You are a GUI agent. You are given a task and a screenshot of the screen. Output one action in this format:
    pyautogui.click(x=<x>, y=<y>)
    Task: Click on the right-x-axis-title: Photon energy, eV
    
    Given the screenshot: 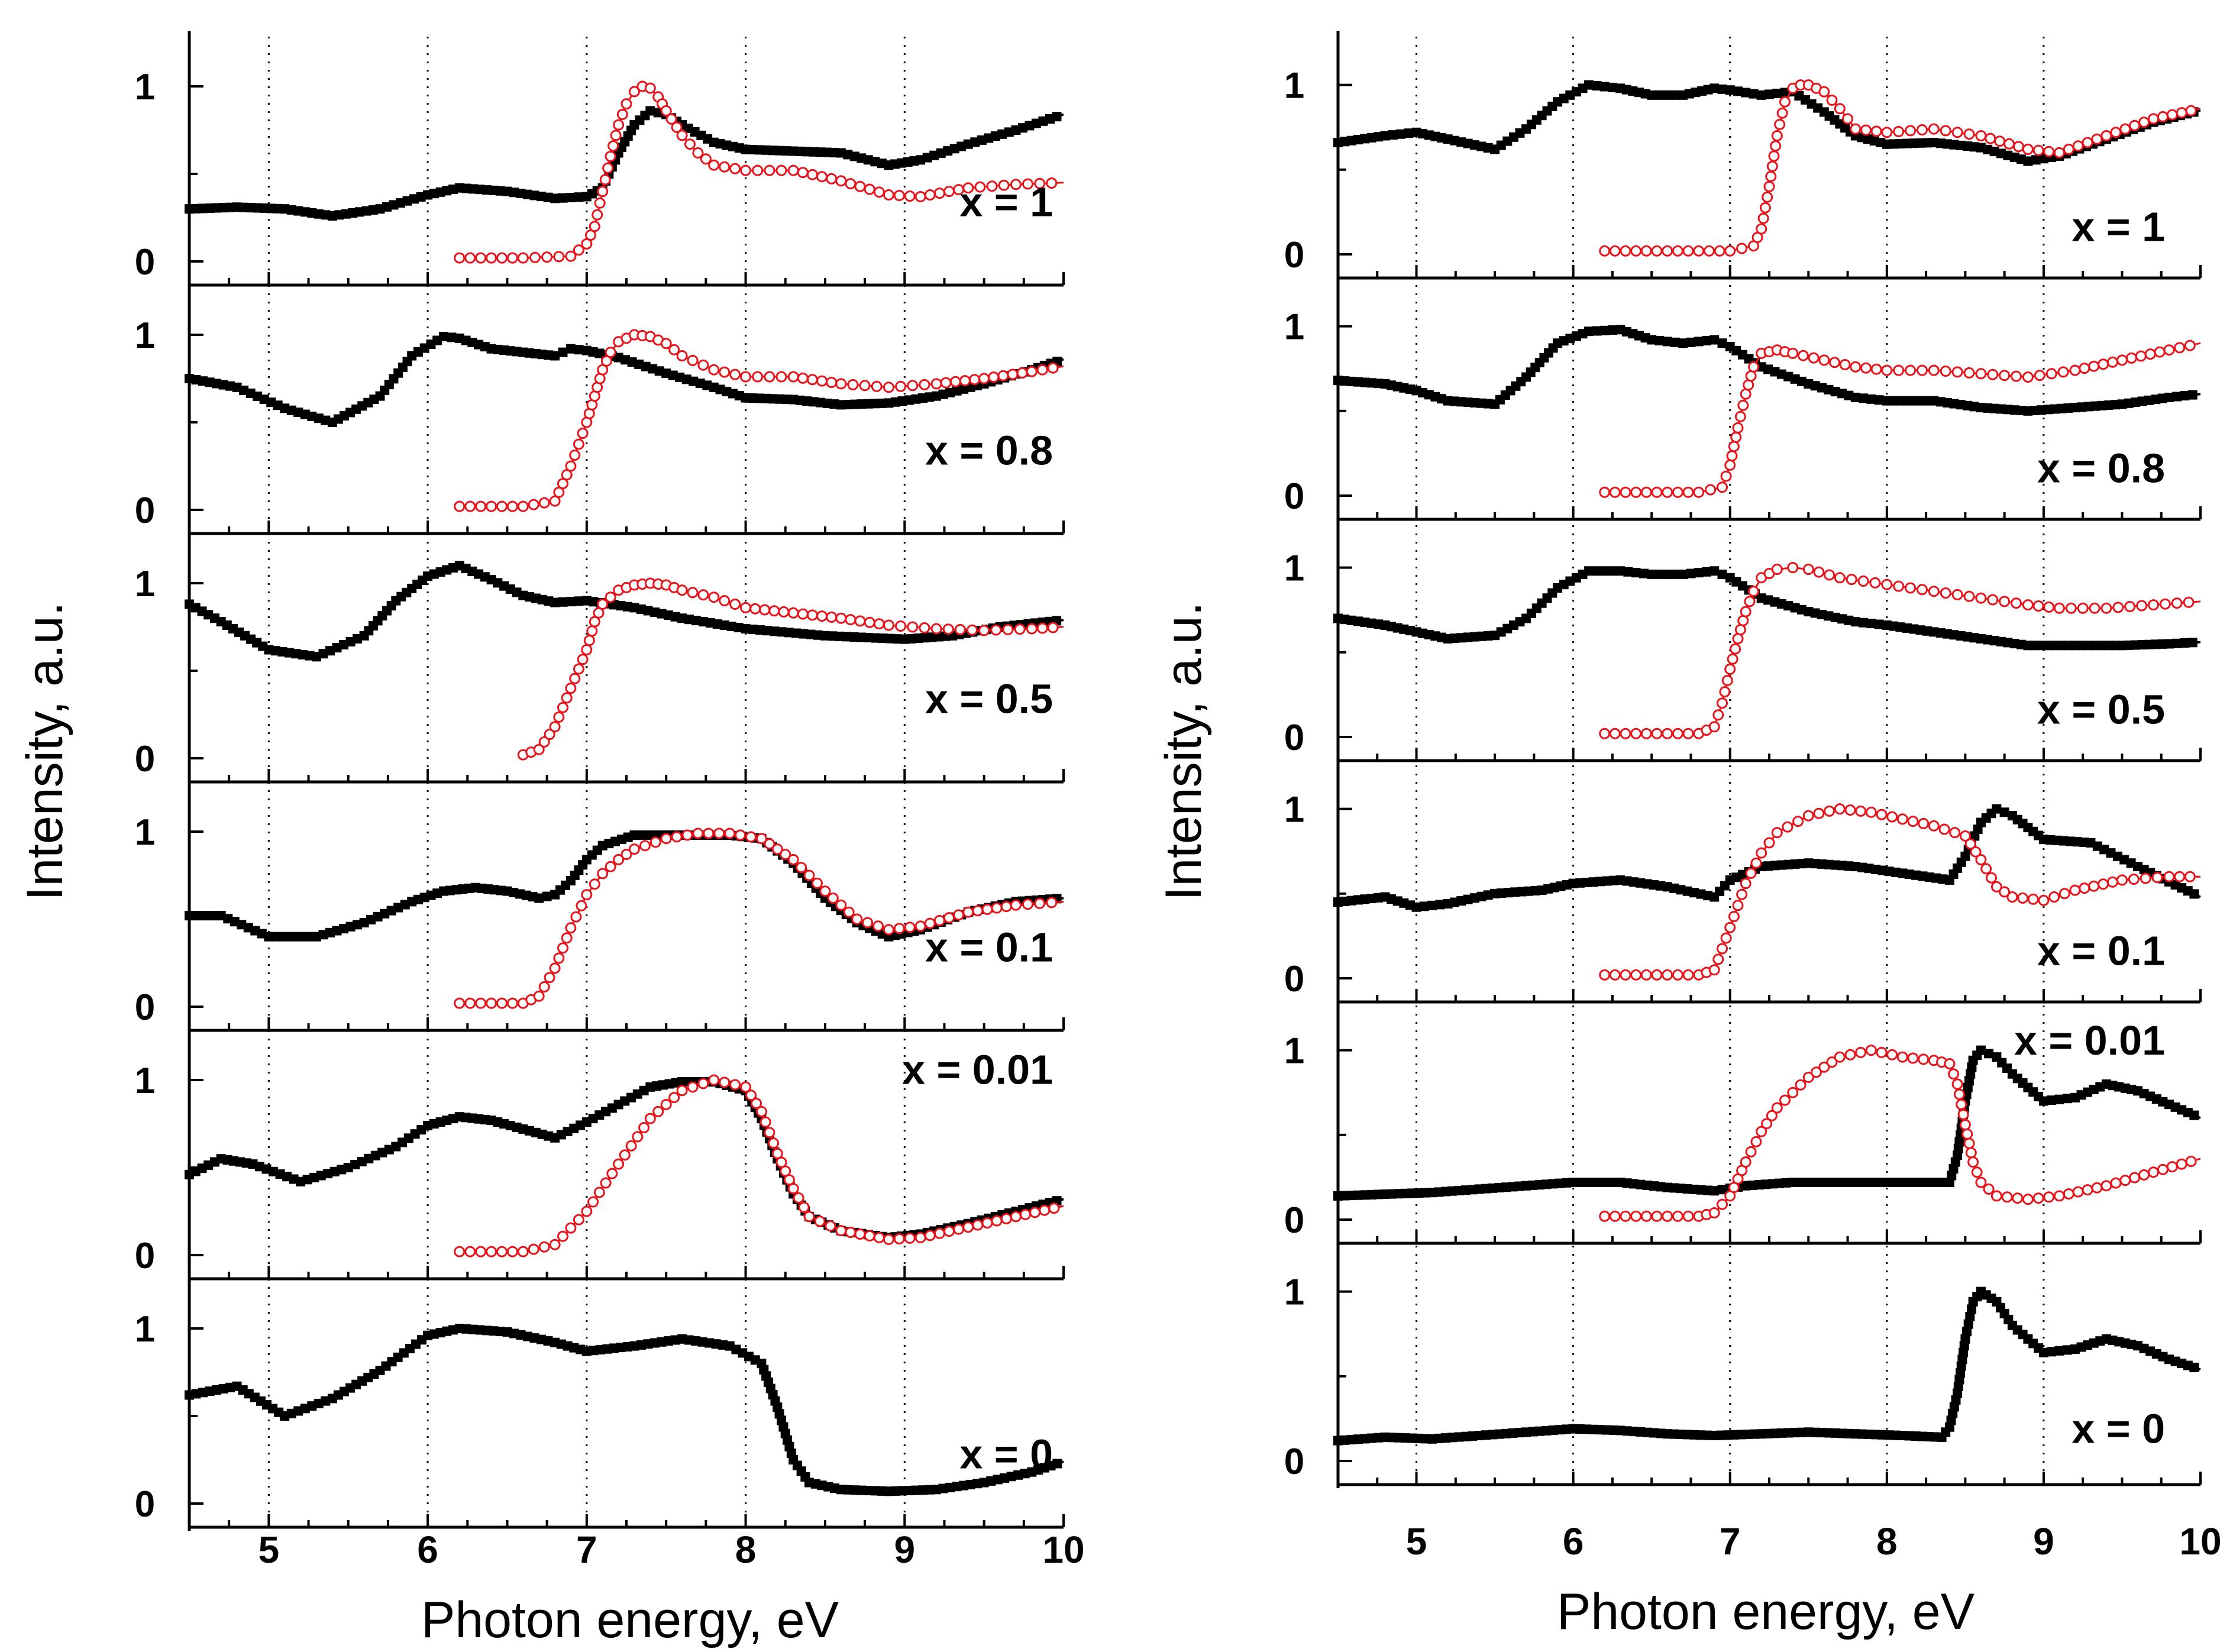 What is the action you would take?
    pyautogui.click(x=1766, y=1611)
    